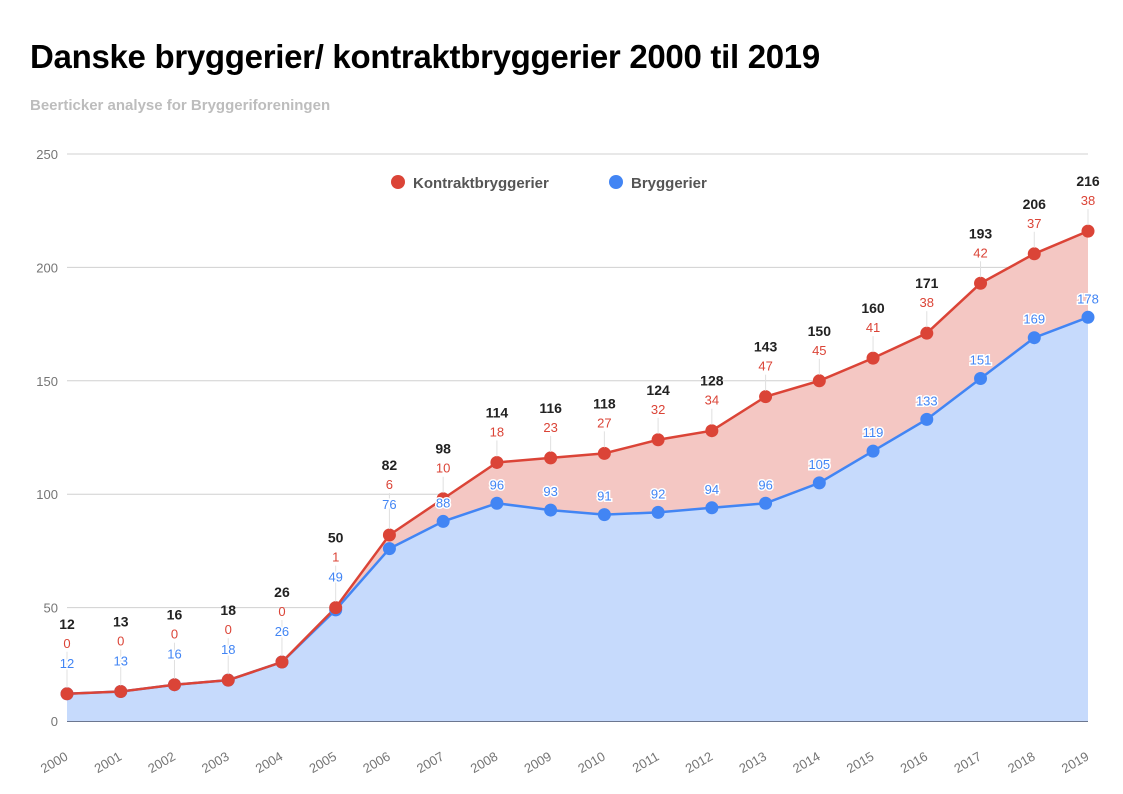 The width and height of the screenshot is (1123, 794). What do you see at coordinates (549, 183) in the screenshot?
I see `legend: Kontraktbryggerier Bryggerier` at bounding box center [549, 183].